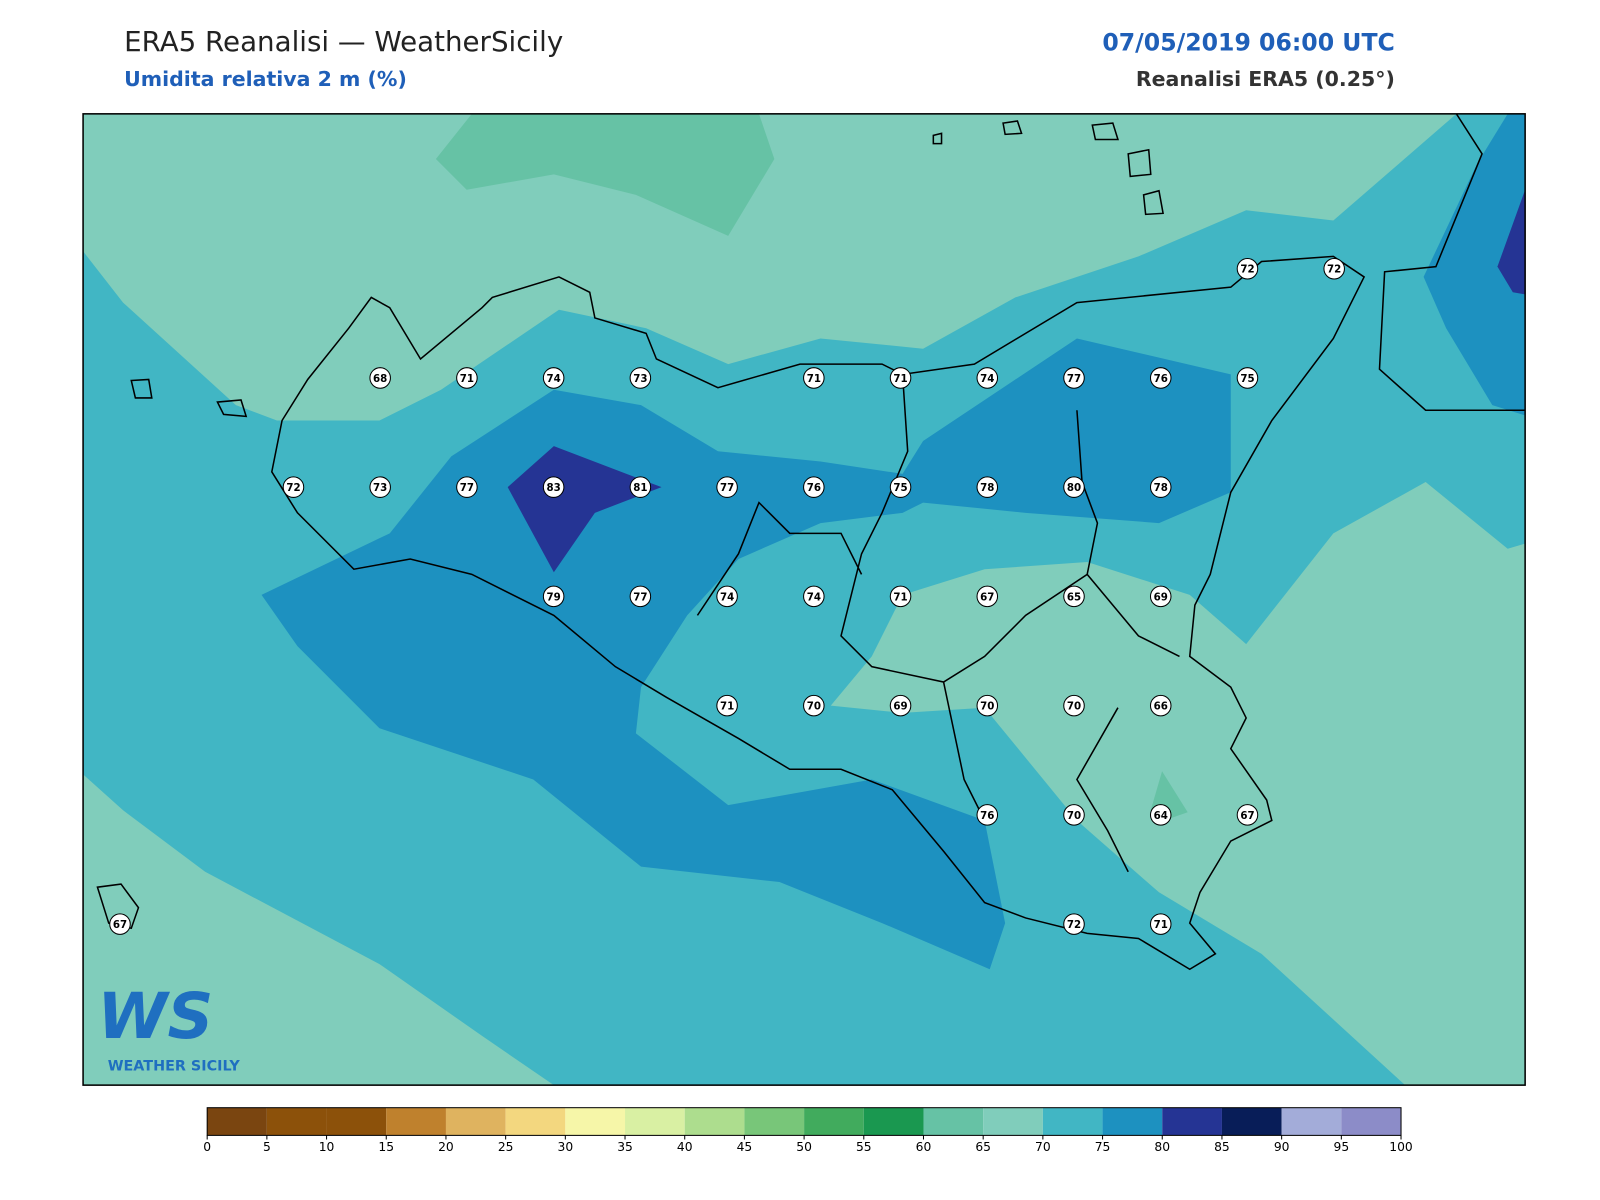 This screenshot has height=1200, width=1600. Describe the element at coordinates (745, 1147) in the screenshot. I see `colorbar-tick-label: 45` at that location.